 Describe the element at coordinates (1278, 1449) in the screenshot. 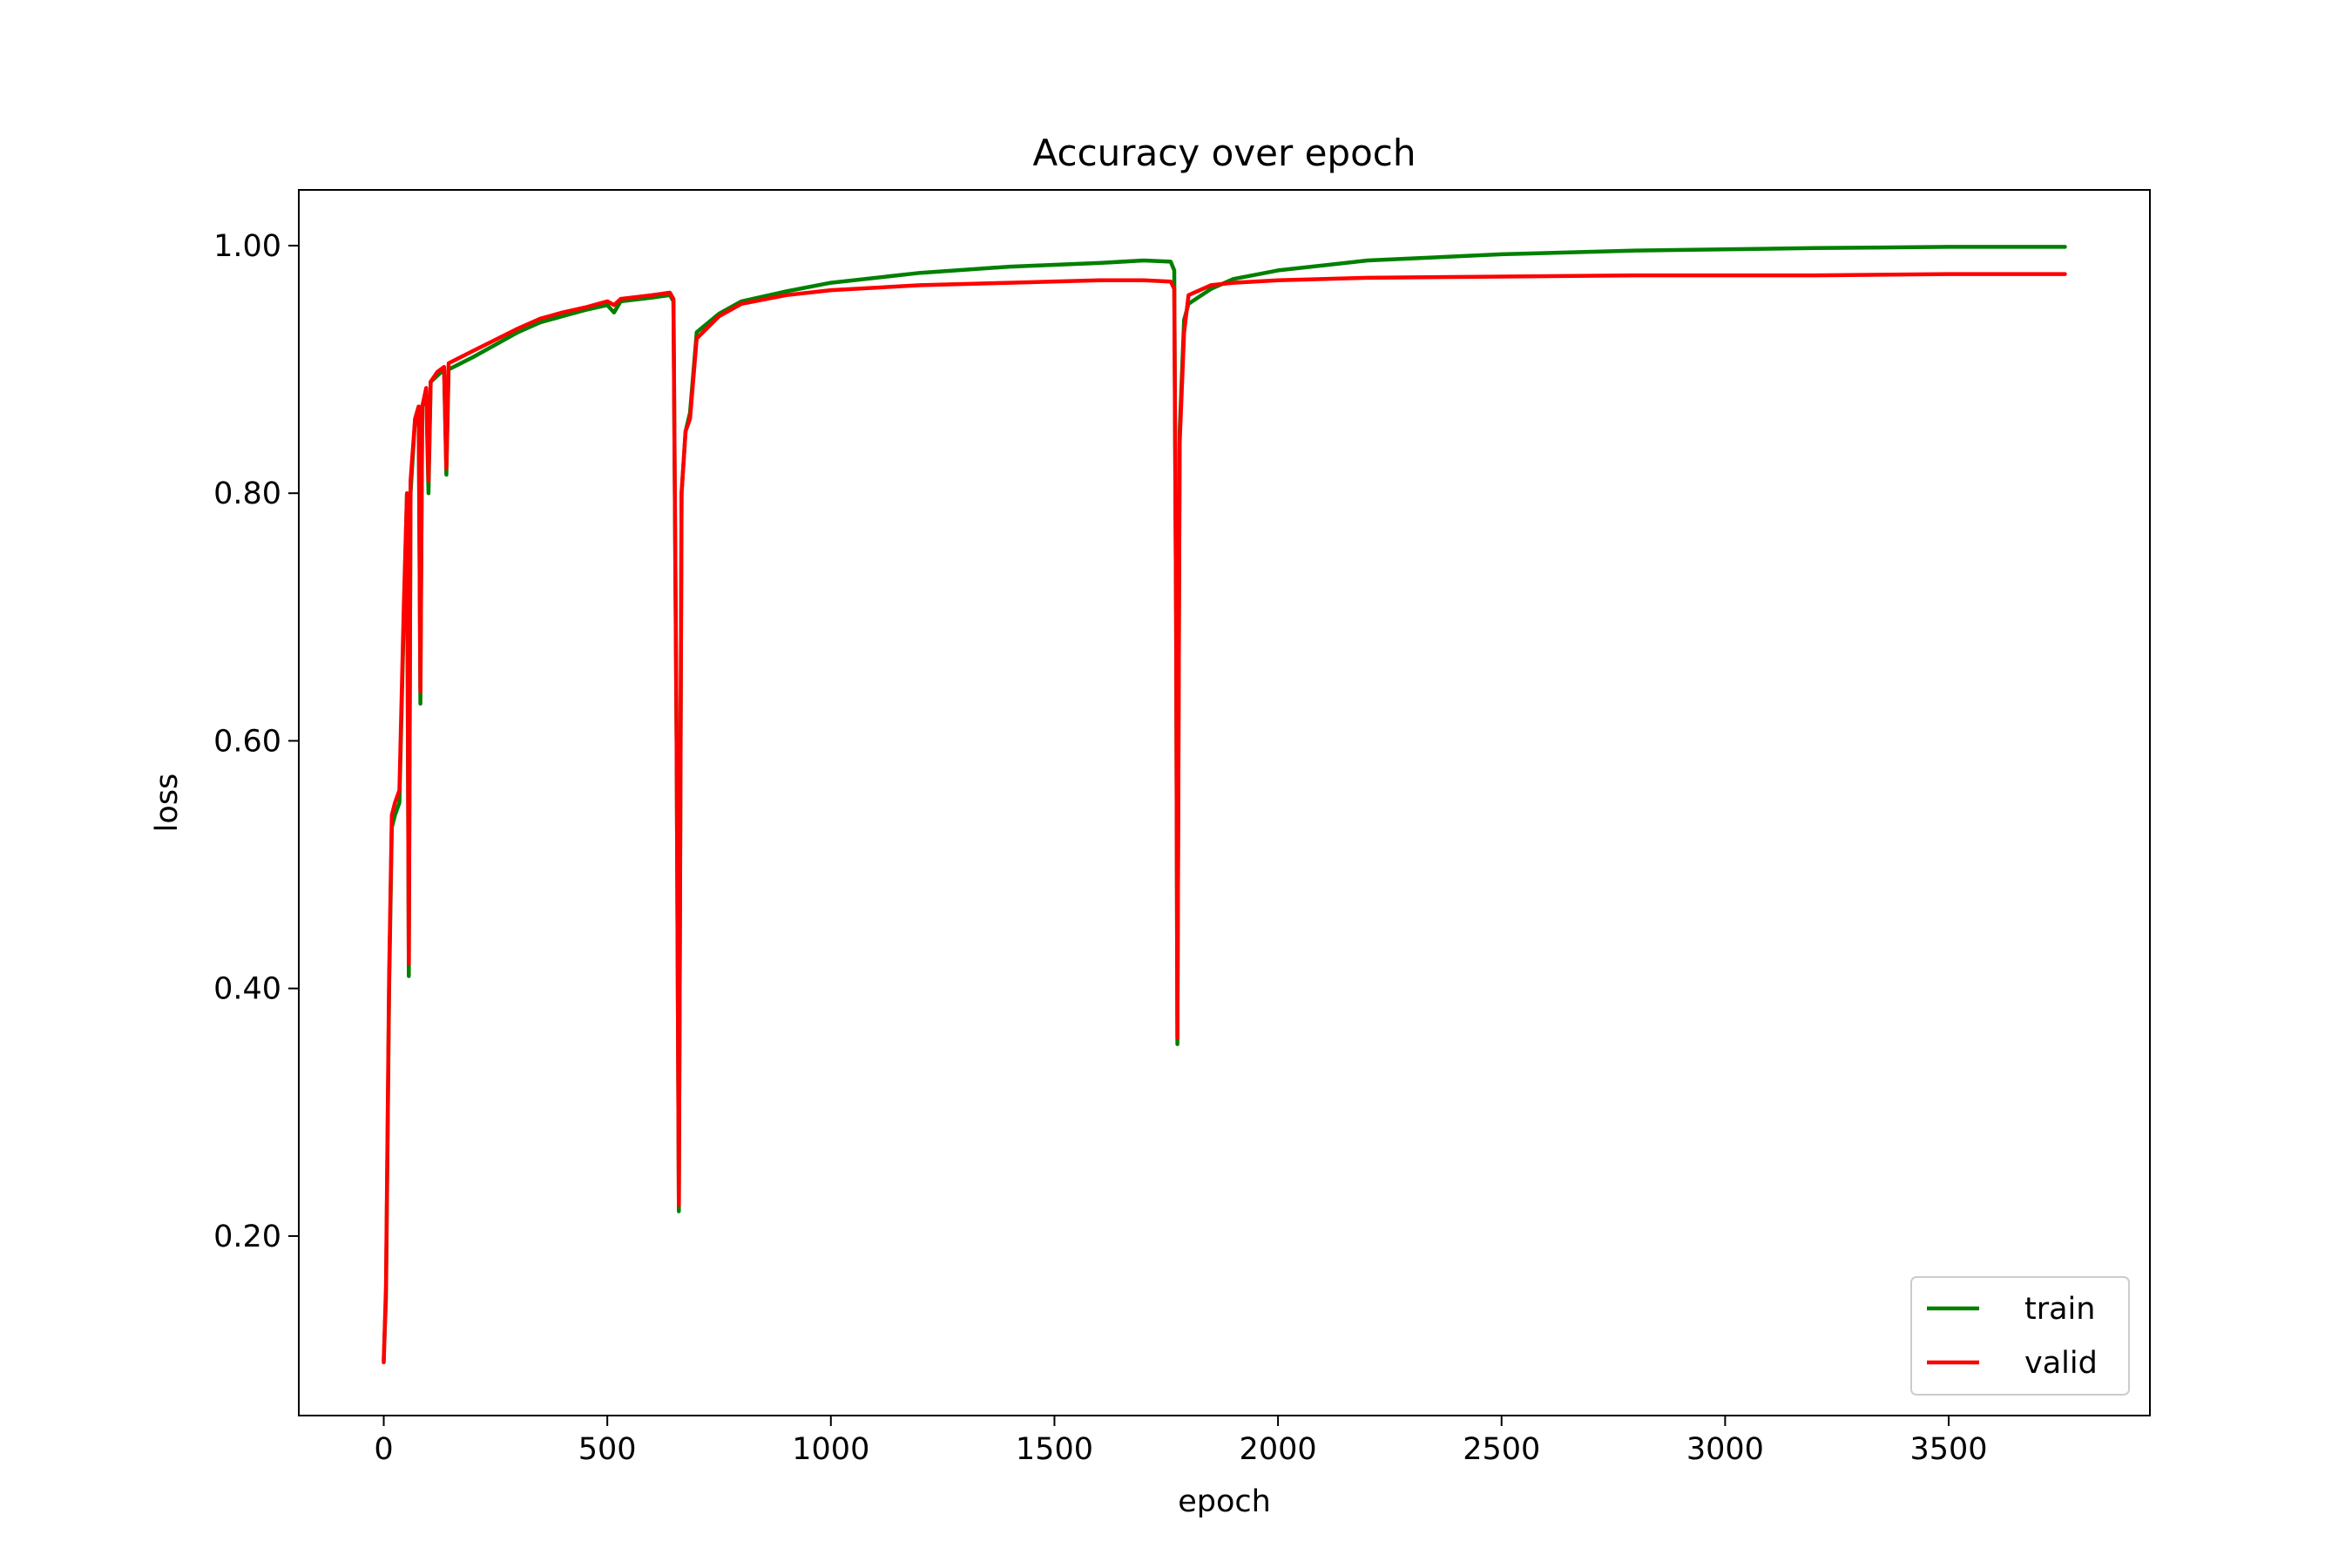

I see `x-tick-label: 2000` at that location.